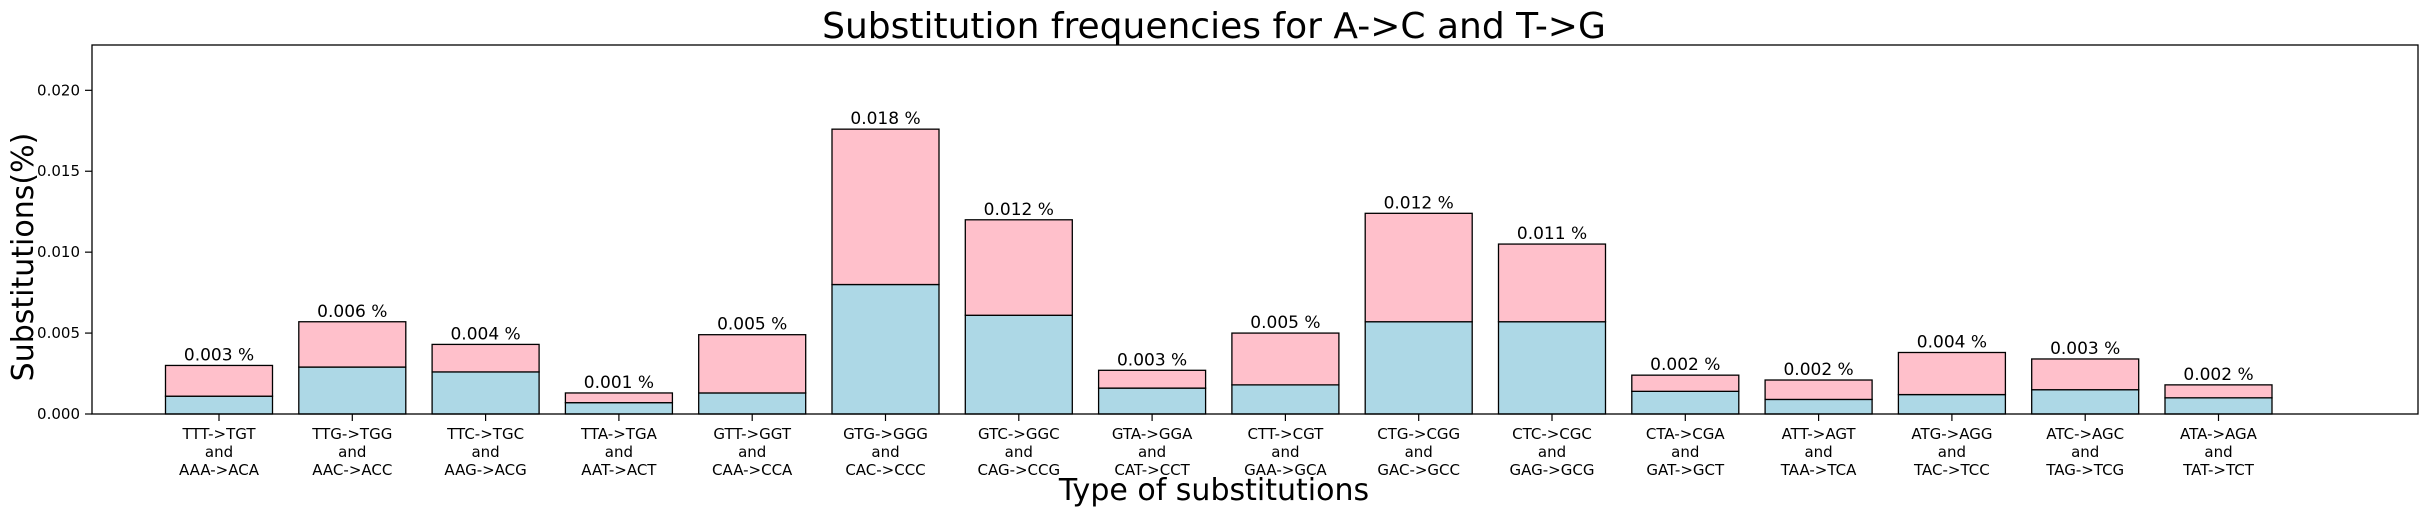 Image resolution: width=2428 pixels, height=514 pixels. Describe the element at coordinates (351, 434) in the screenshot. I see `x-tick-label: TTG->TGG` at that location.